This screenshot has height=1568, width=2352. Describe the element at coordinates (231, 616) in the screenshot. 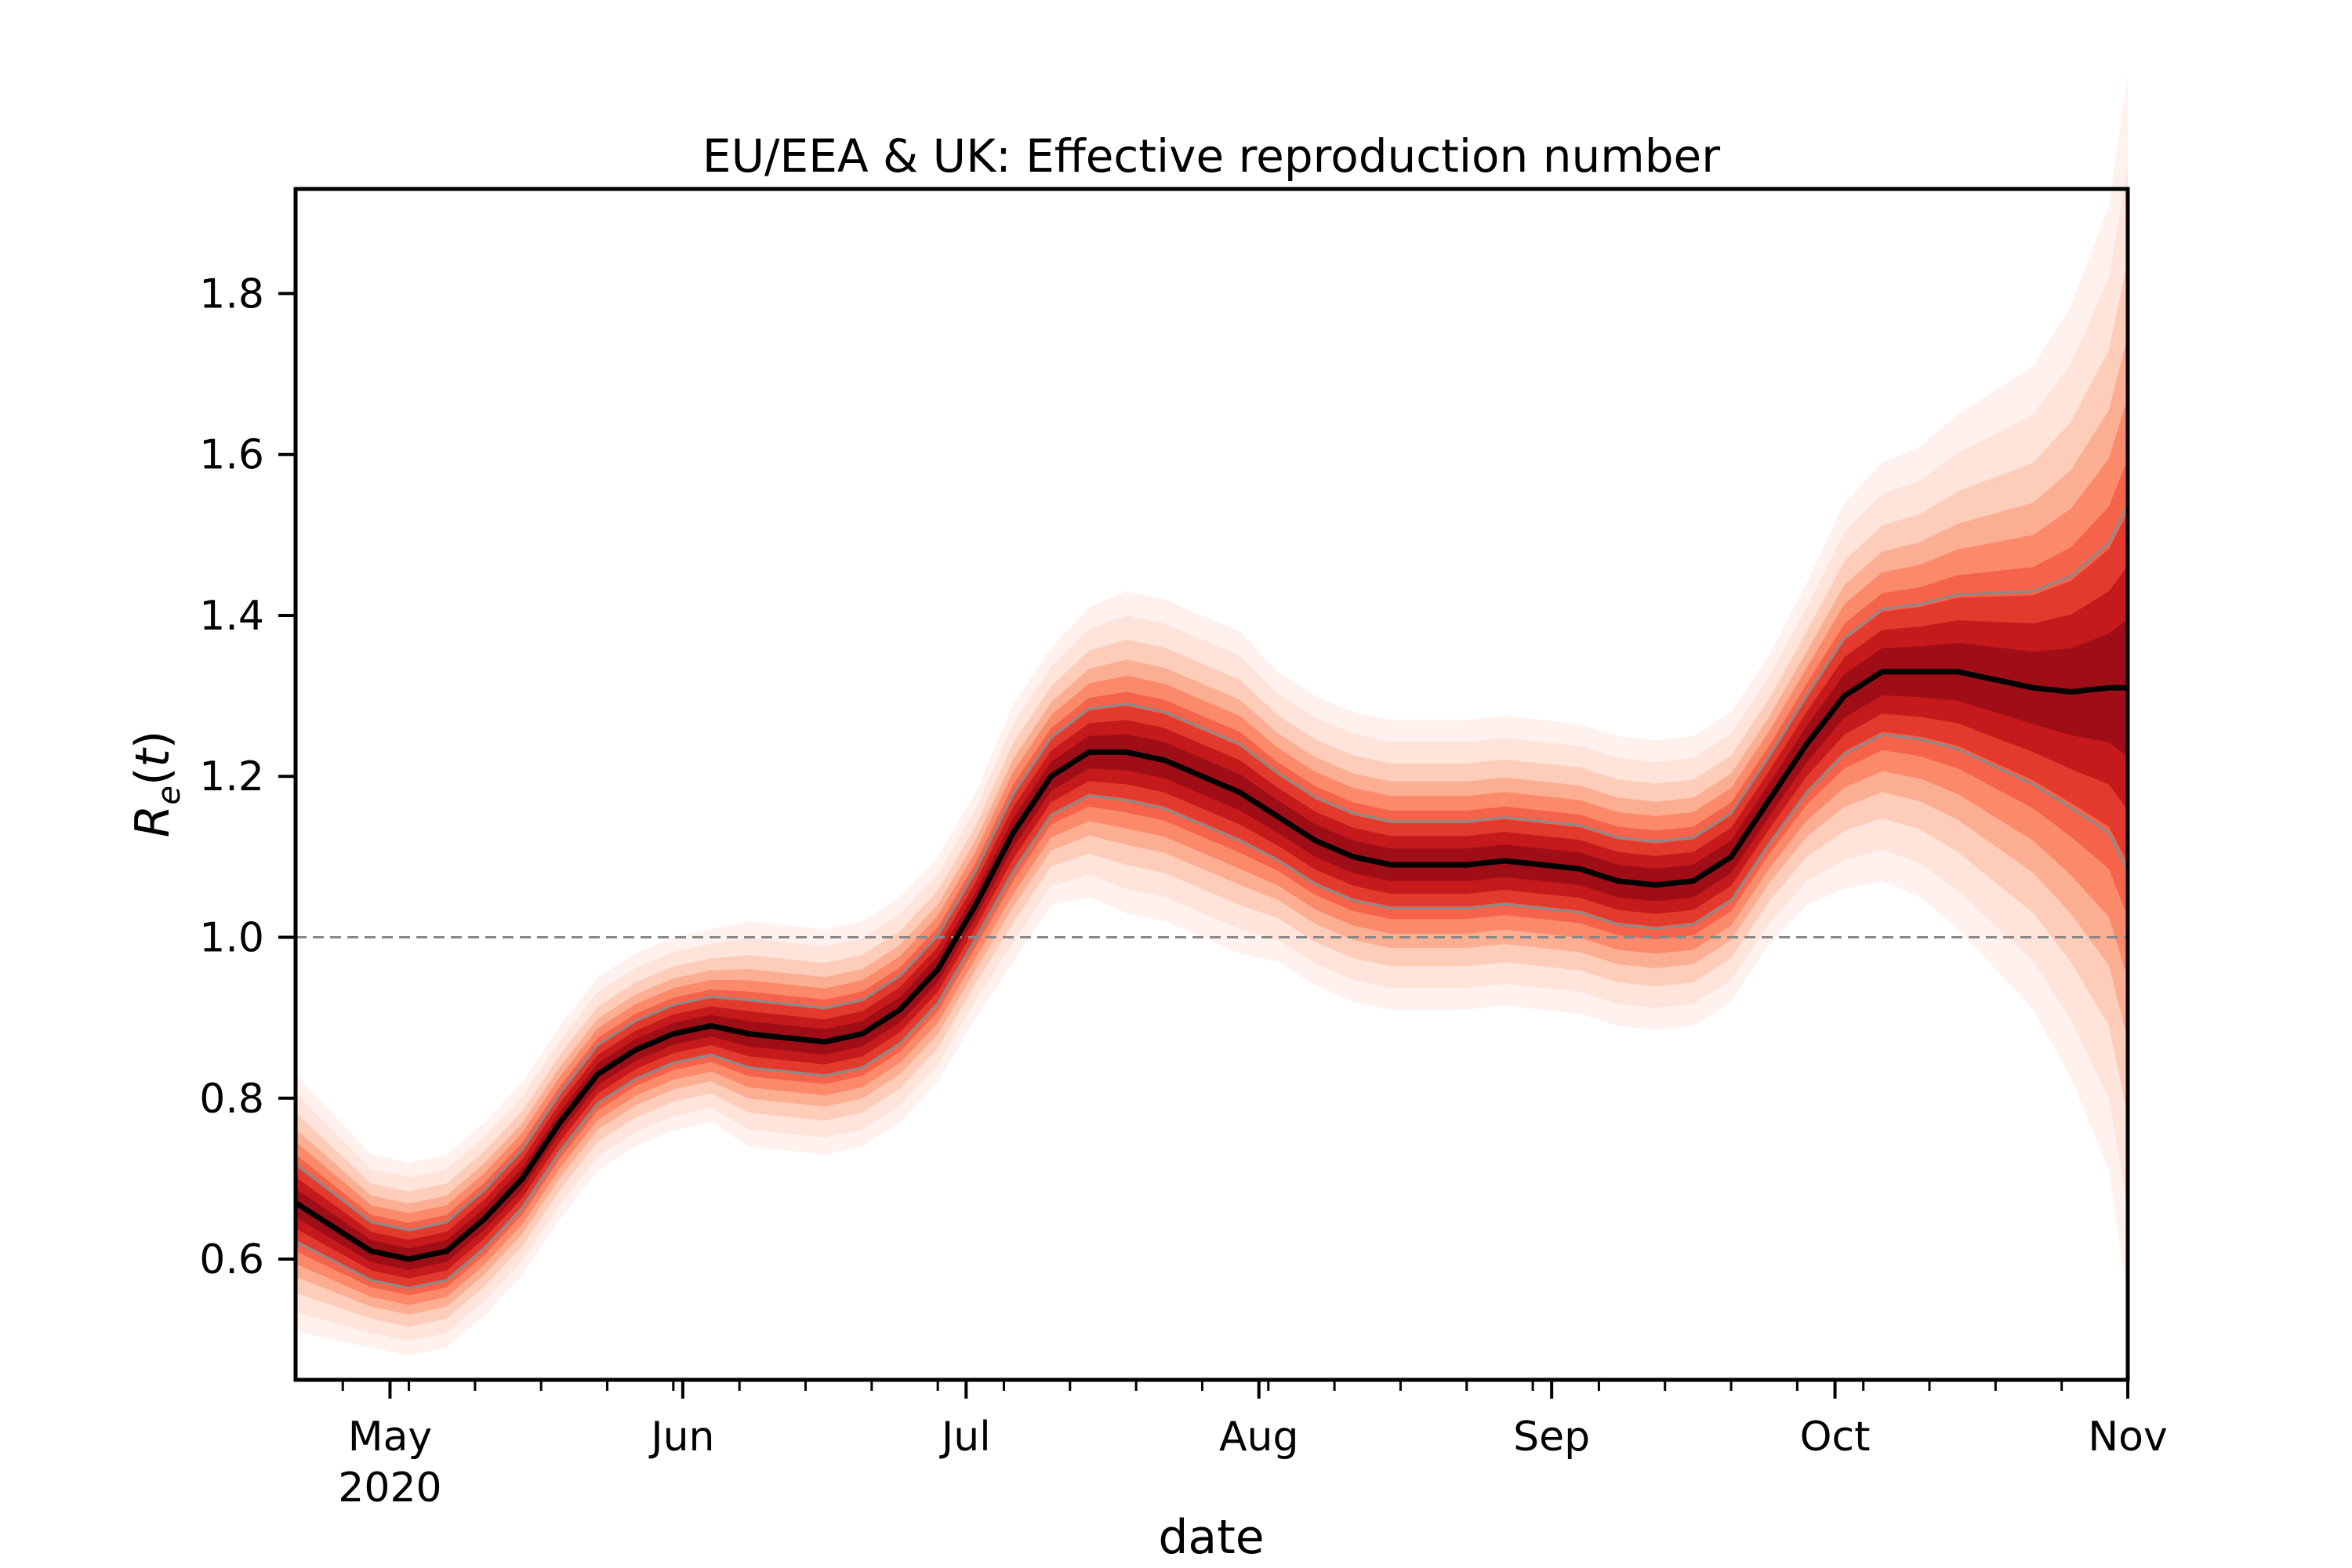

I see `y-tick-label: 1.4` at that location.